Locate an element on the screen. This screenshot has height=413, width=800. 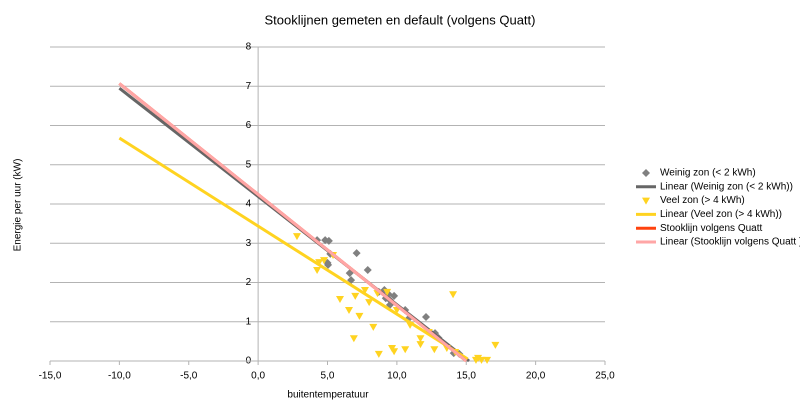
y-tick-label: 3 is located at coordinates (249, 243).